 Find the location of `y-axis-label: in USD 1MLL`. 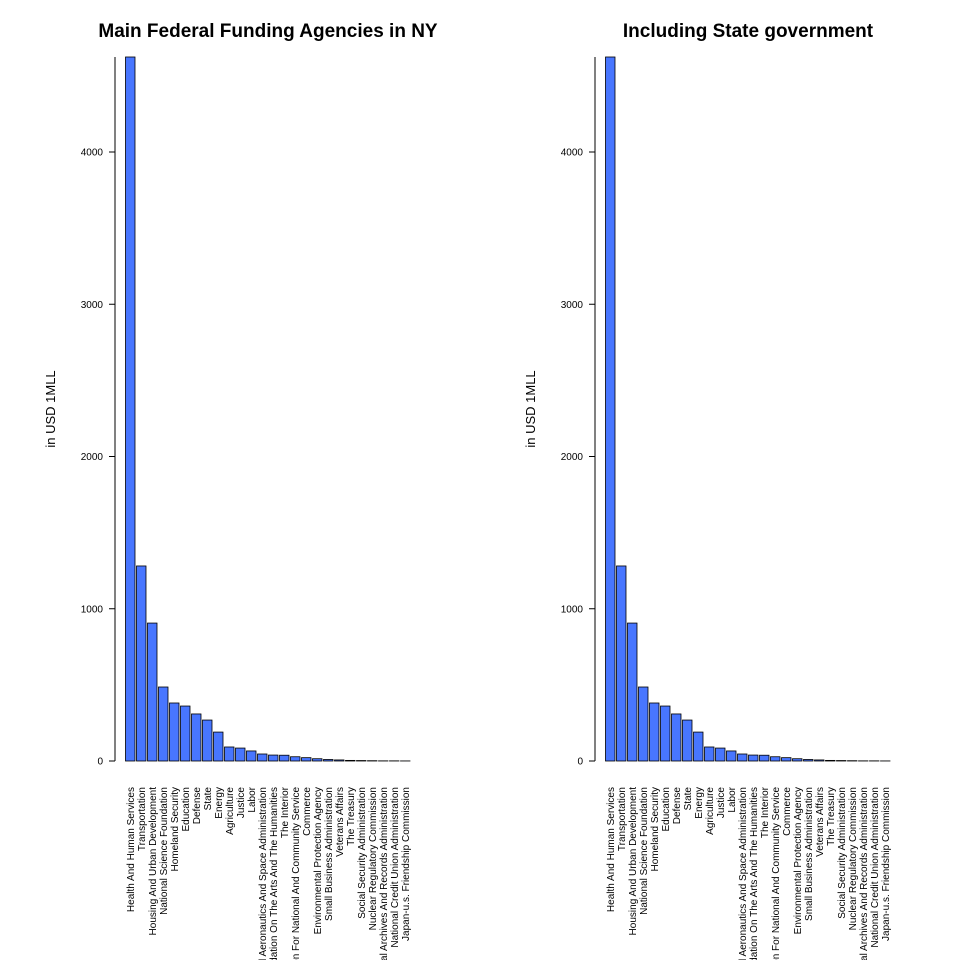

y-axis-label: in USD 1MLL is located at coordinates (530, 408).